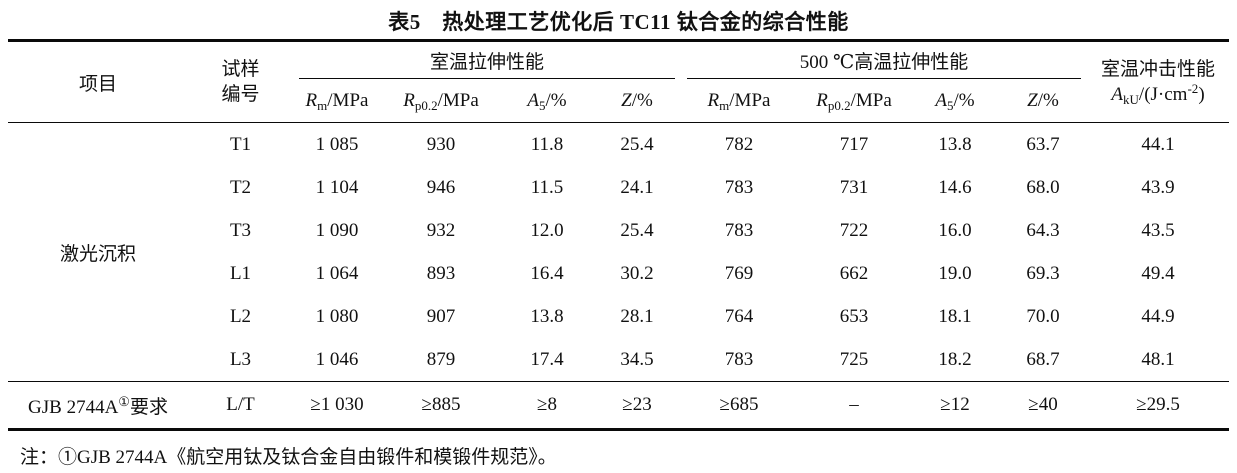  Describe the element at coordinates (441, 359) in the screenshot. I see `table-cell: 879` at that location.